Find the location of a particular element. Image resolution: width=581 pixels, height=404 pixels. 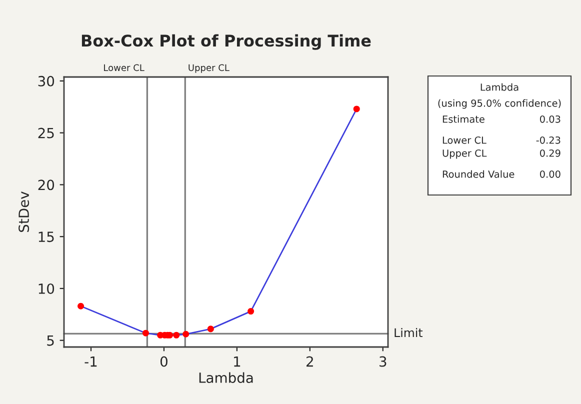

x-tick-label: 2 is located at coordinates (309, 361).